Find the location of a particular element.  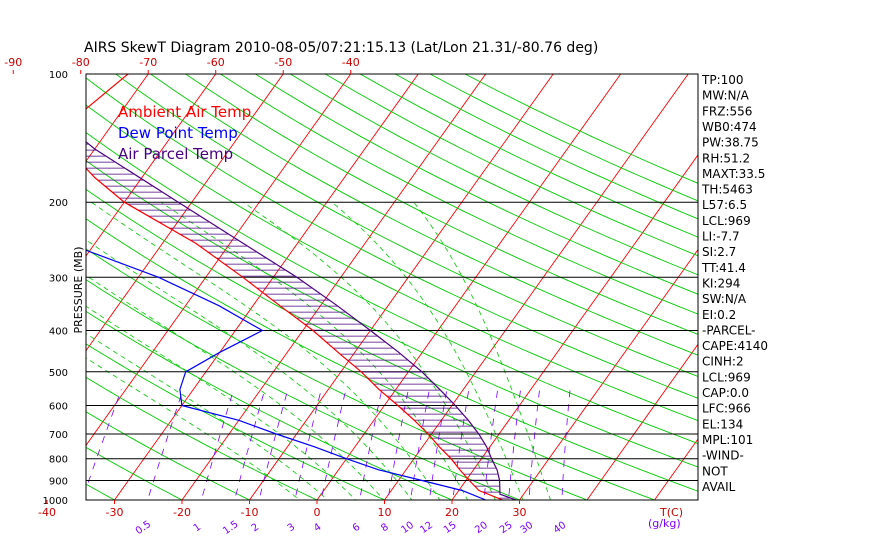

mixing-ratio-unit-label: (g/kg) is located at coordinates (664, 523).